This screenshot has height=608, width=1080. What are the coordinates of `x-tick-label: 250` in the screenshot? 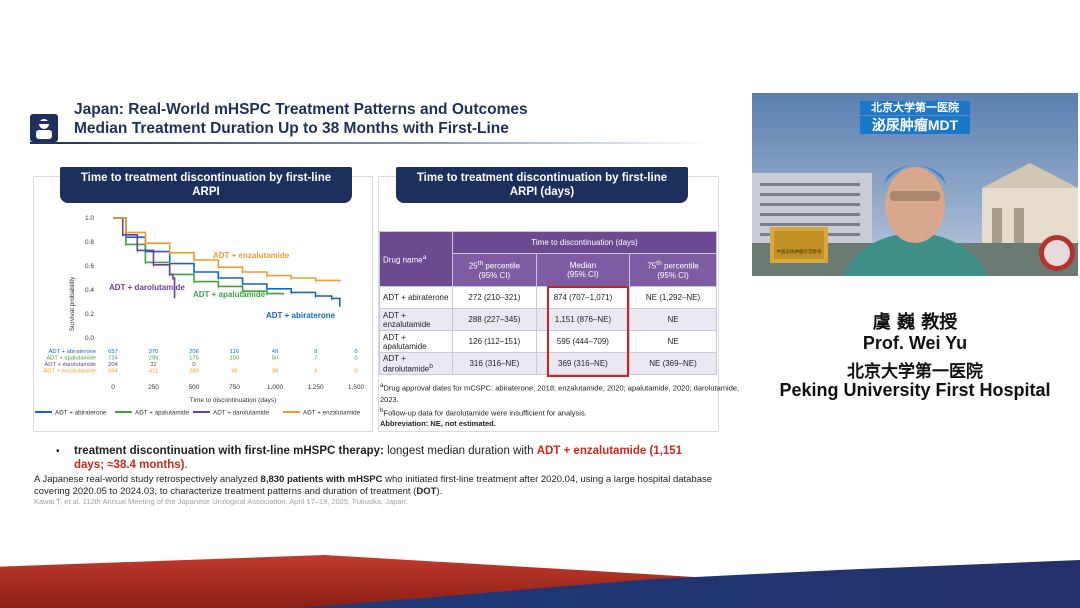 It's located at (153, 387).